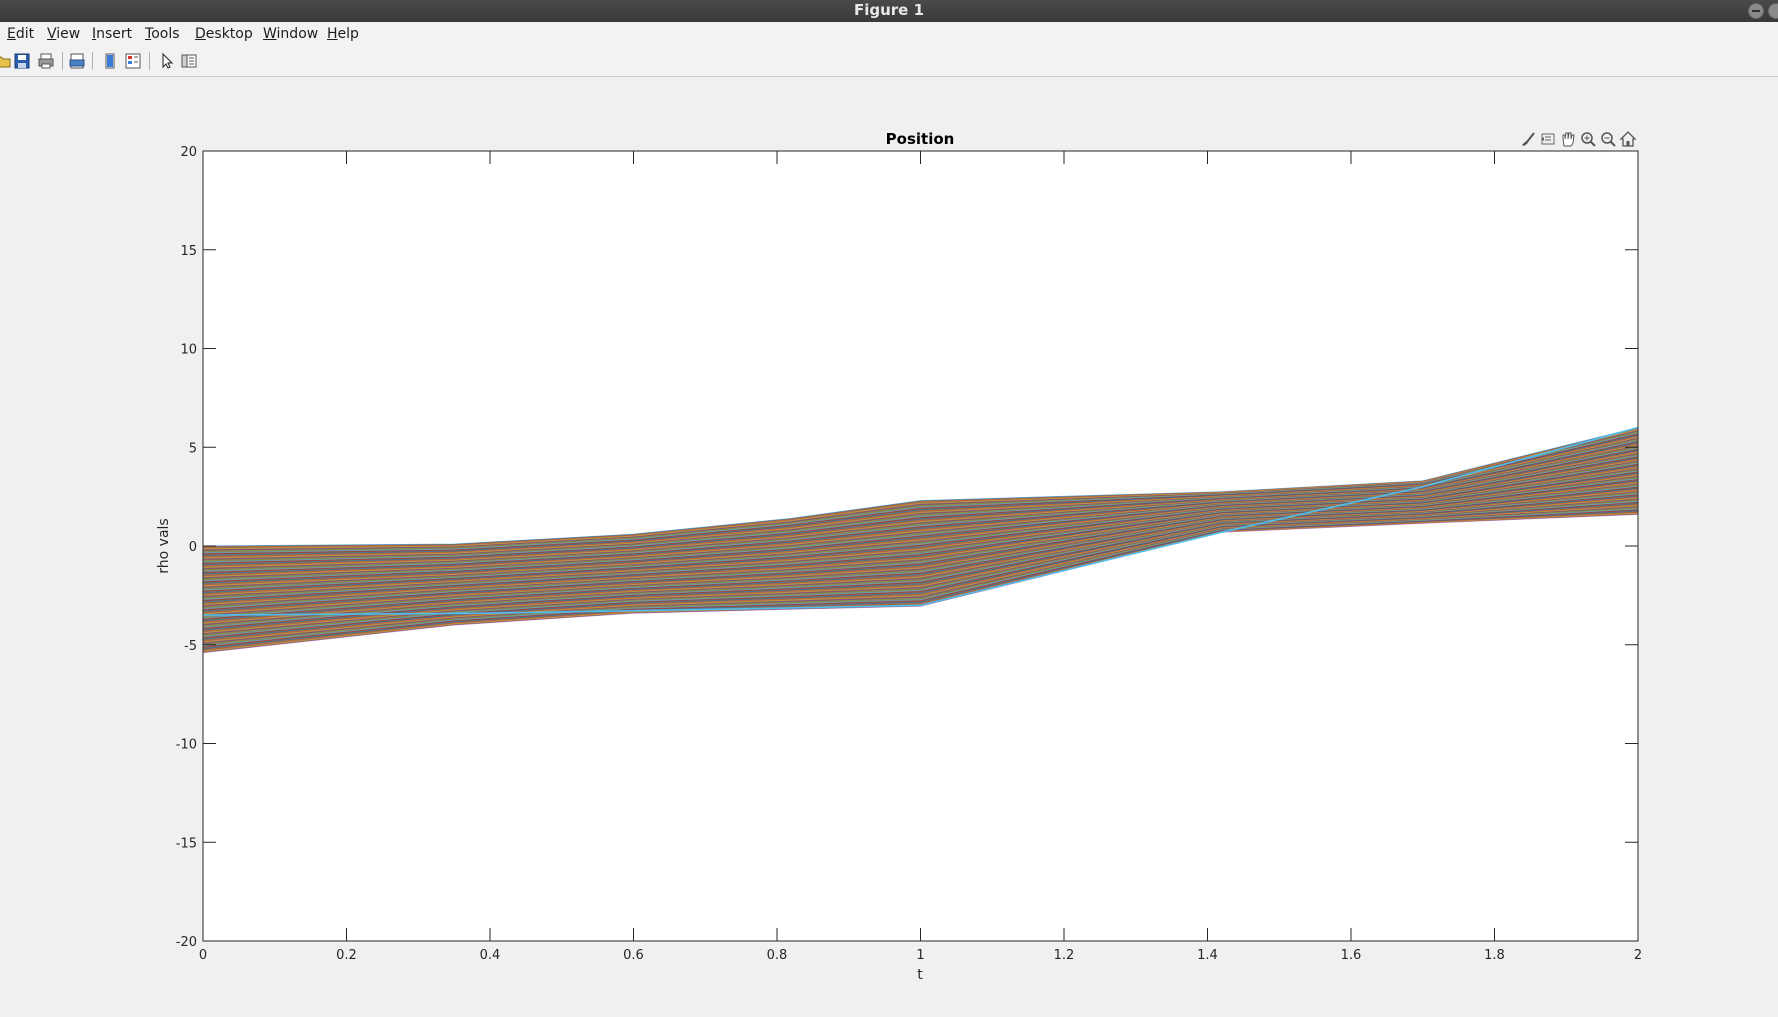  Describe the element at coordinates (1568, 139) in the screenshot. I see `pan-icon` at that location.